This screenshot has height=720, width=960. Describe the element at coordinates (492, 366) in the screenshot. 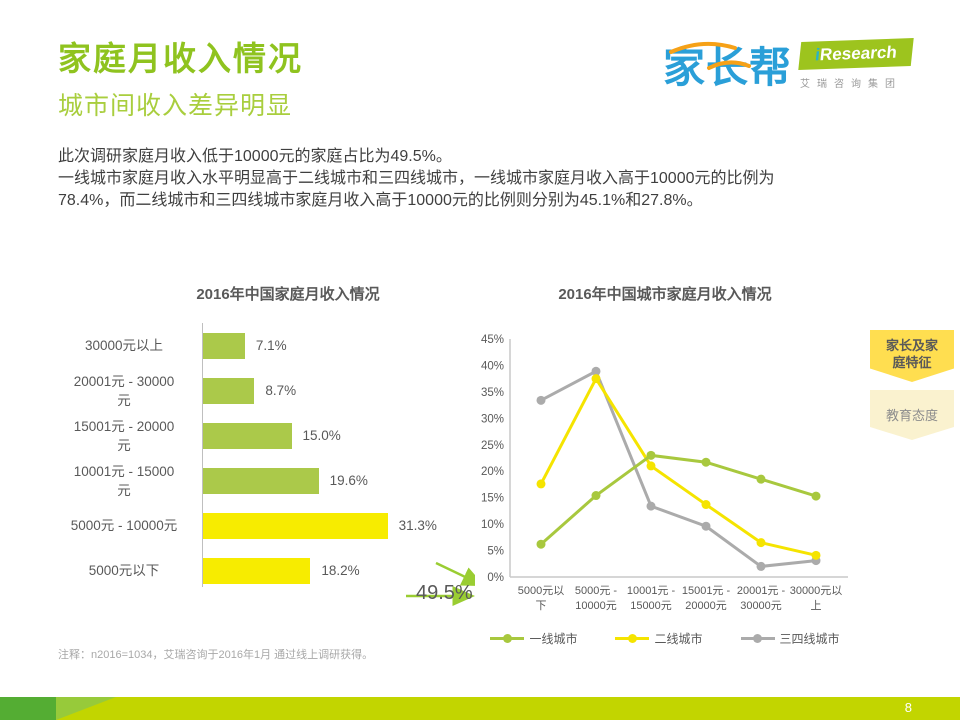

I see `y-tick-label: 40%` at that location.